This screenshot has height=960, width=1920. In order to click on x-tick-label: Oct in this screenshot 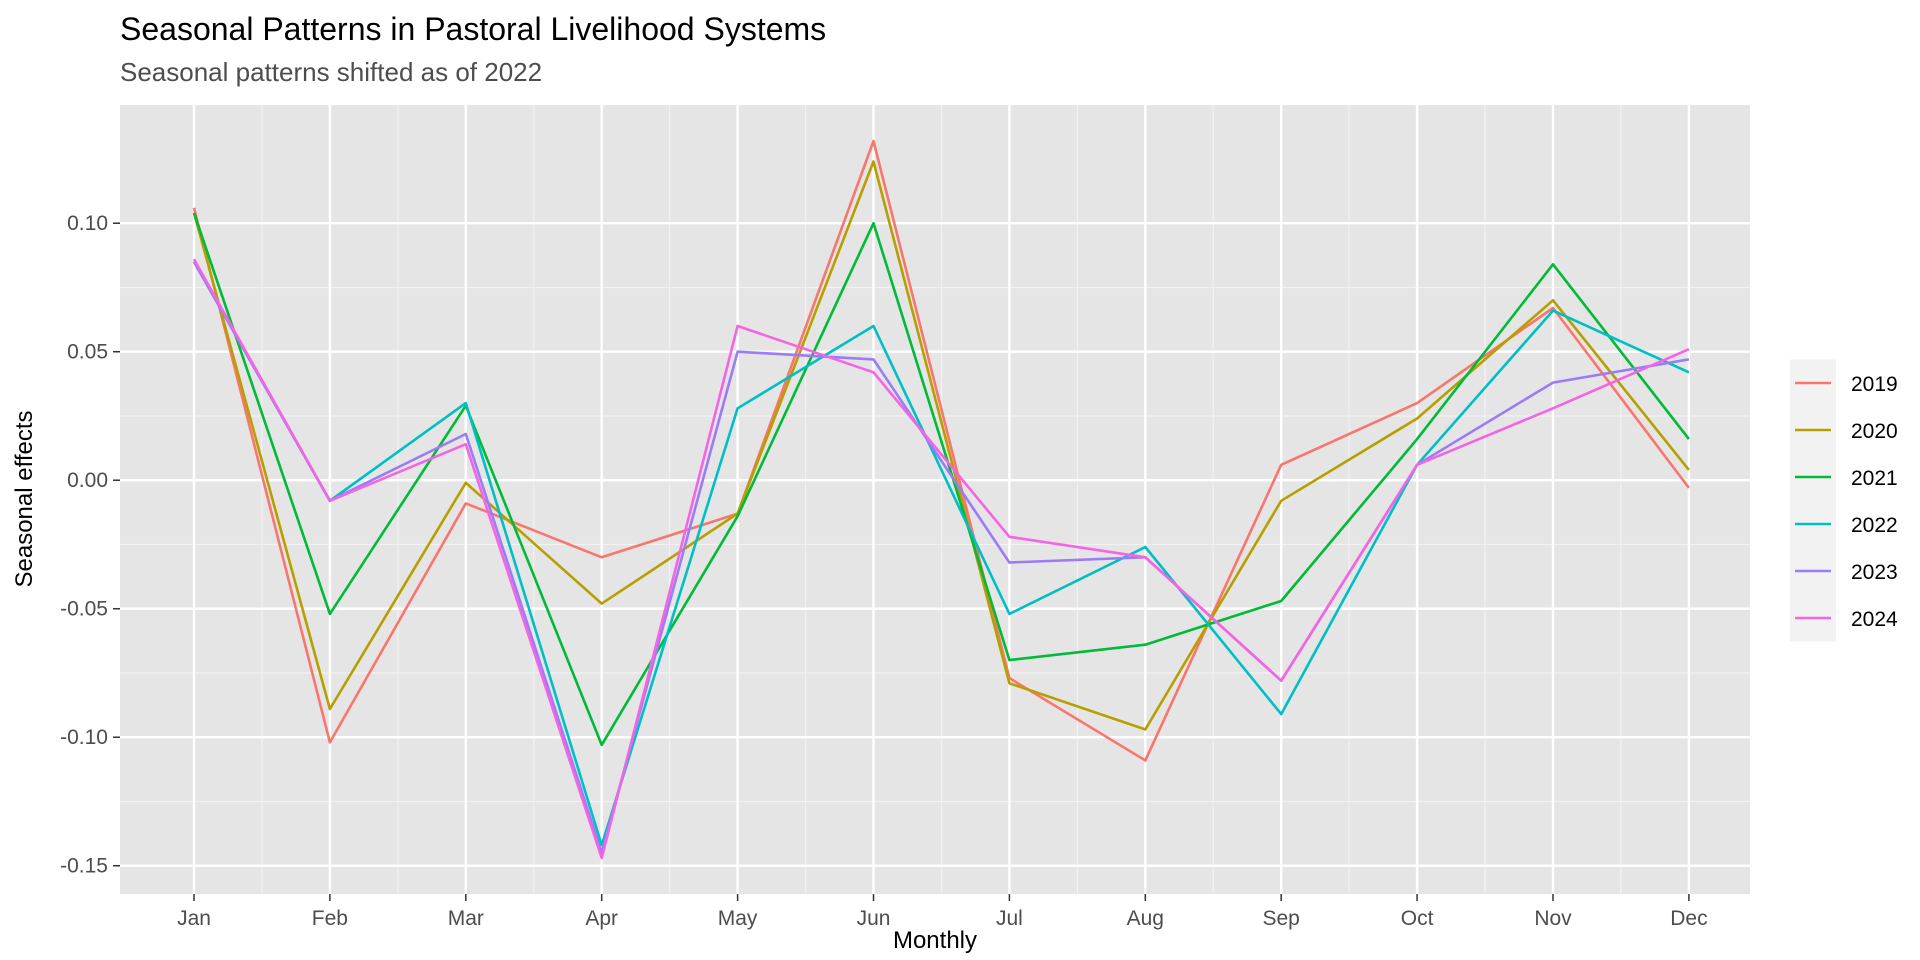, I will do `click(1417, 918)`.